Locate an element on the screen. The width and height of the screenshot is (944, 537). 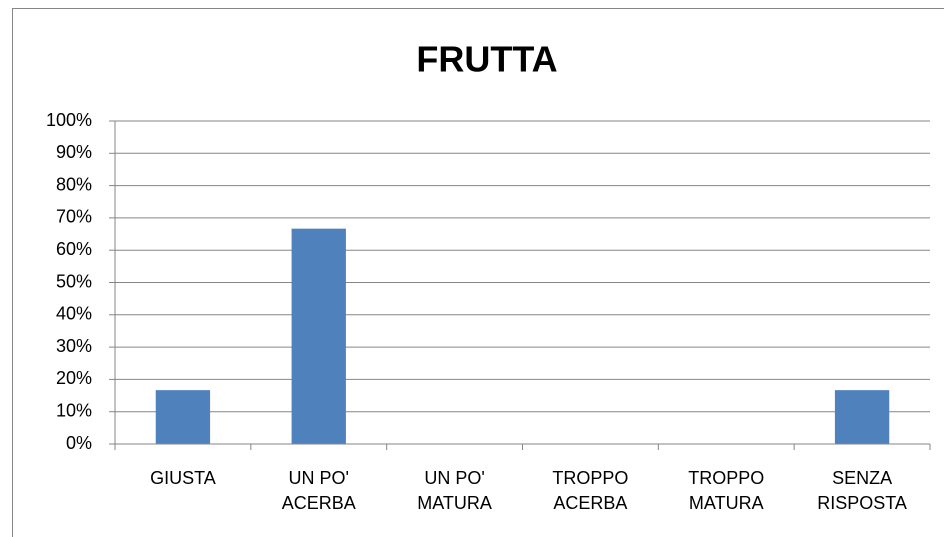
x-tick-label: TROPPO ACERBA is located at coordinates (590, 490).